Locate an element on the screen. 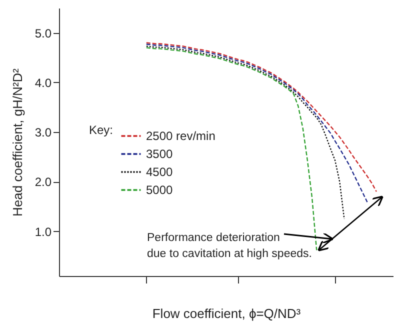 This screenshot has height=324, width=400. y-tick-label: 5.0 is located at coordinates (43, 33).